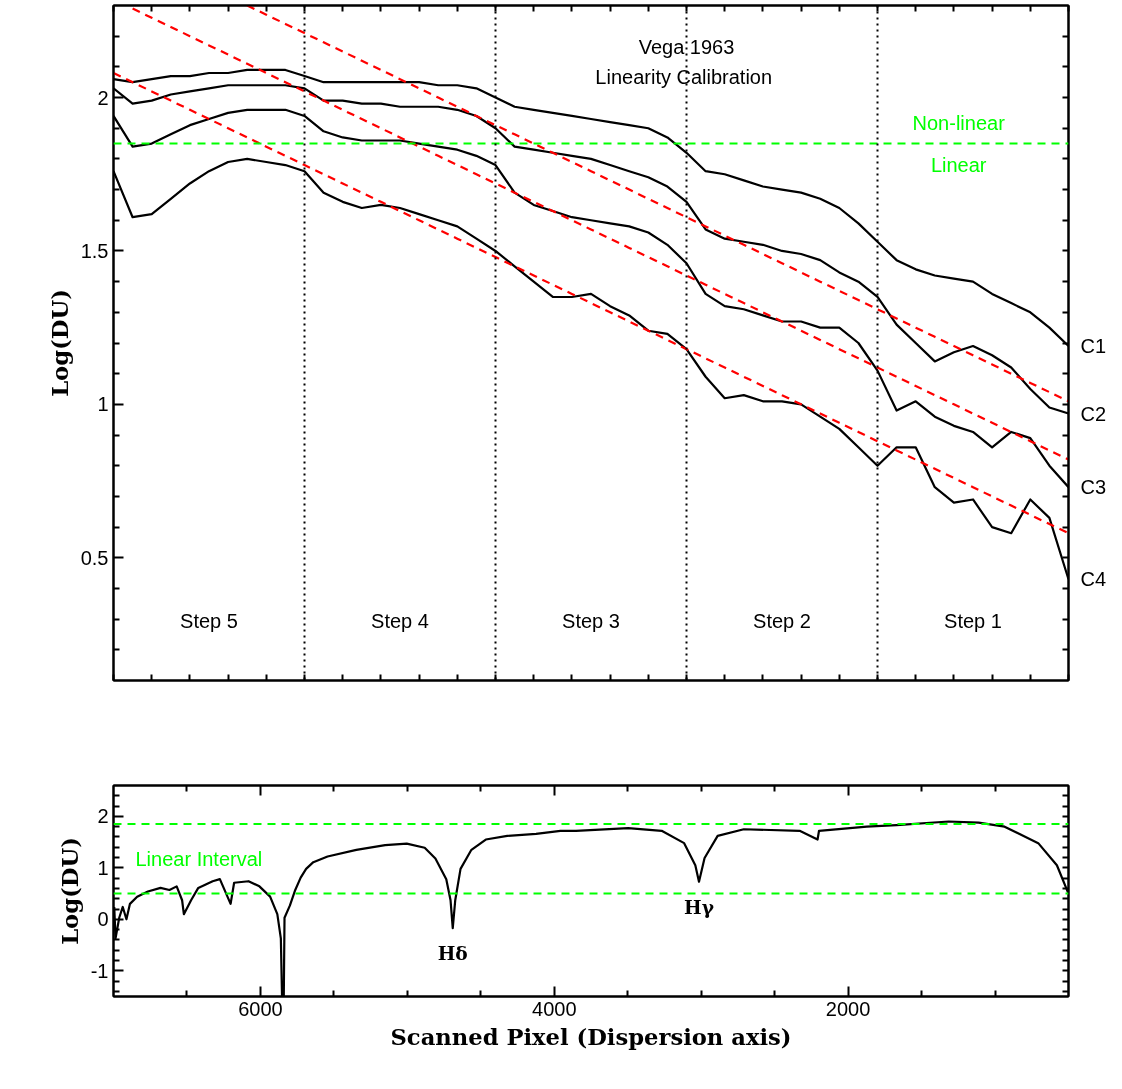  I want to click on legend-label: C2, so click(1093, 413).